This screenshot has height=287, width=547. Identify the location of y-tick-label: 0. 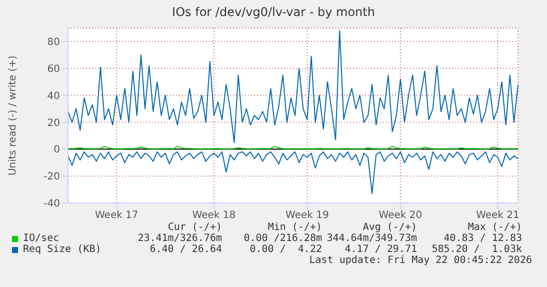
(57, 150).